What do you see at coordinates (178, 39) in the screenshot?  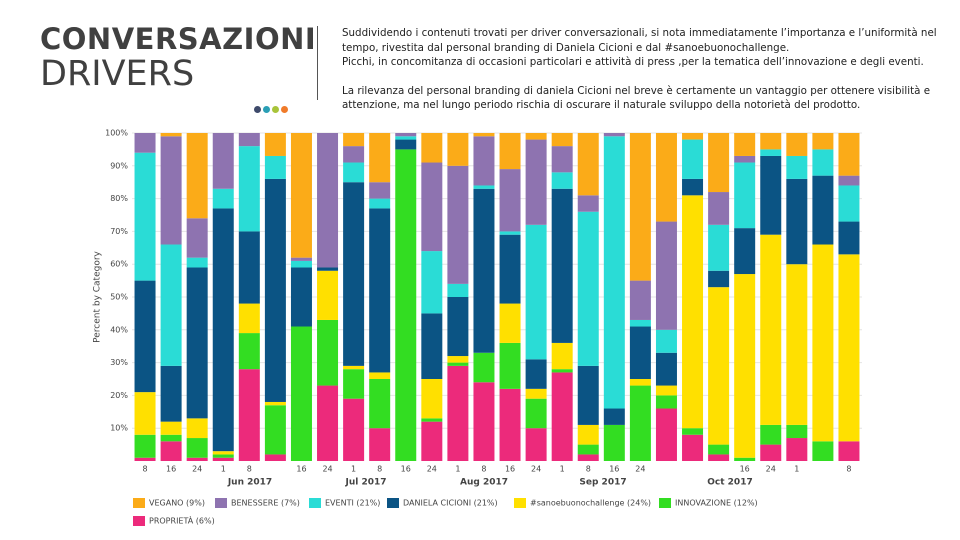 I see `title: CONVERSAZIONI` at bounding box center [178, 39].